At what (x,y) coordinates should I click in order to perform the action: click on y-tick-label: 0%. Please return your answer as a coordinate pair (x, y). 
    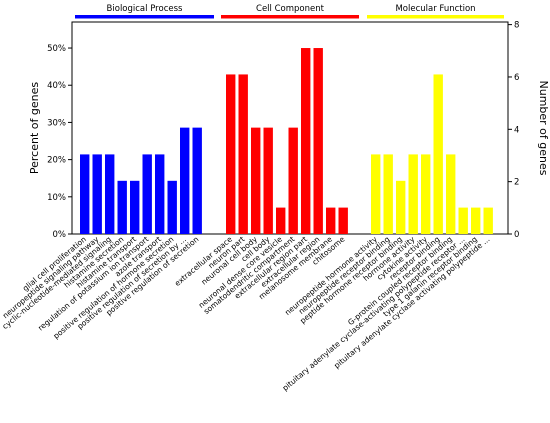
    Looking at the image, I should click on (60, 235).